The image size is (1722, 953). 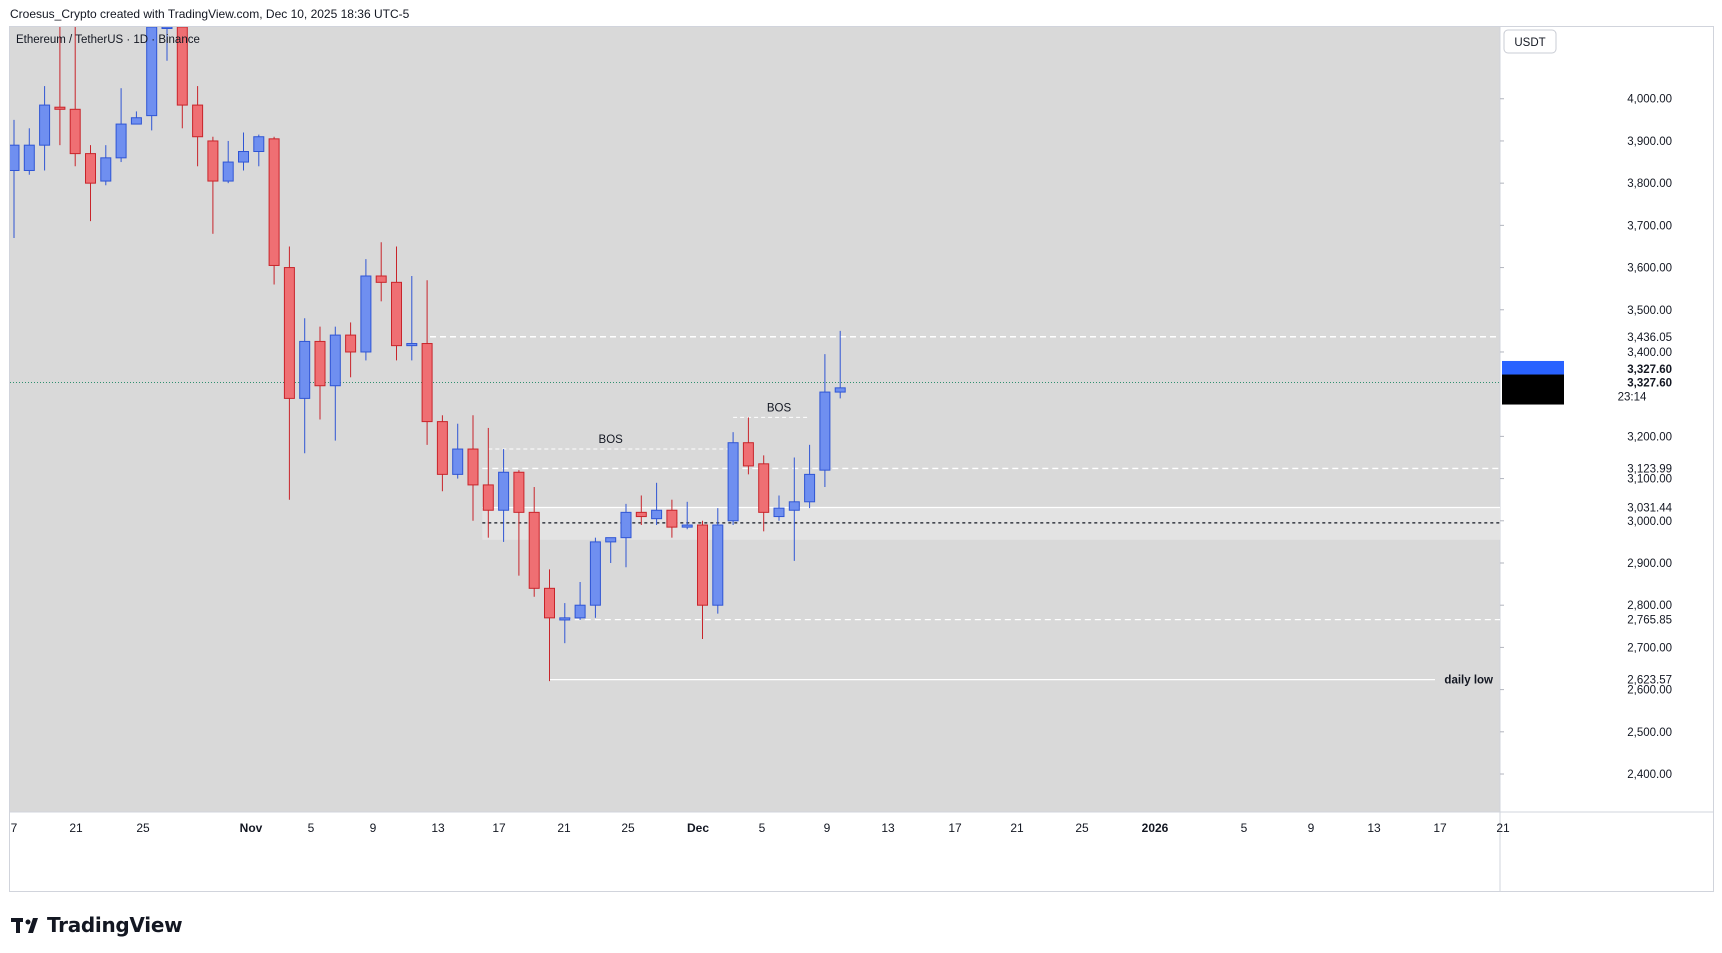 I want to click on time-tick-label-3: Nov, so click(x=251, y=828).